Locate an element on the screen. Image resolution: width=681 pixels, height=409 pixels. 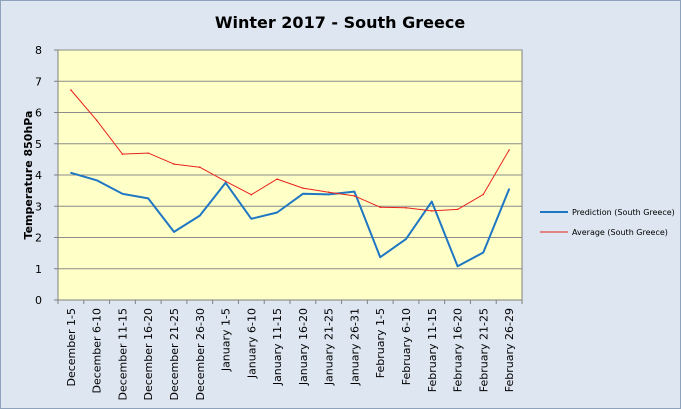
y-tick-label: 6 is located at coordinates (38, 113).